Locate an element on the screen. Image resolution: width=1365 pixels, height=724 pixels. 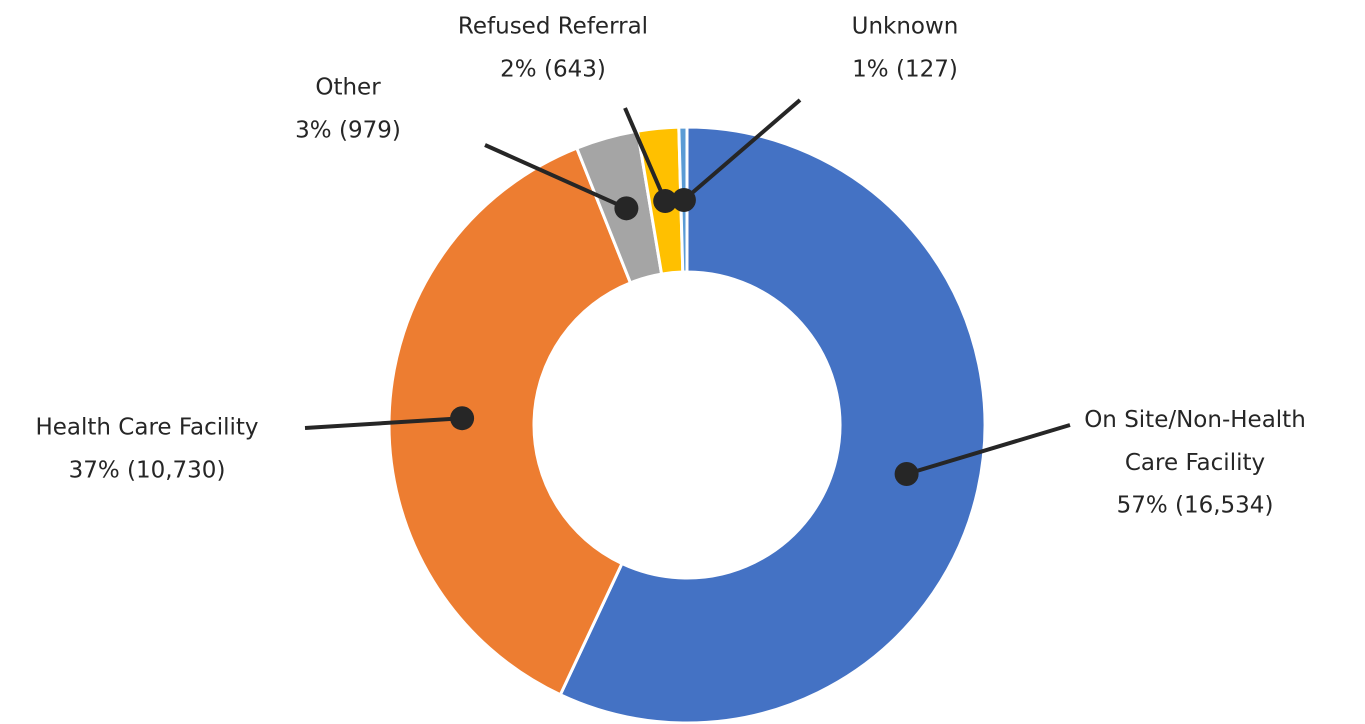
value-label: 57% (16,534) is located at coordinates (1195, 506).